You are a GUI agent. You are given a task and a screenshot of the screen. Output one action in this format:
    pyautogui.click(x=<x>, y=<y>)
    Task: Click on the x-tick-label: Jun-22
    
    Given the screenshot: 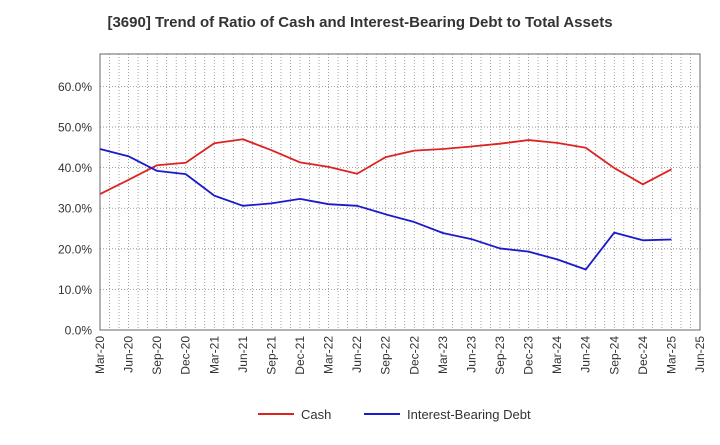 What is the action you would take?
    pyautogui.click(x=357, y=354)
    